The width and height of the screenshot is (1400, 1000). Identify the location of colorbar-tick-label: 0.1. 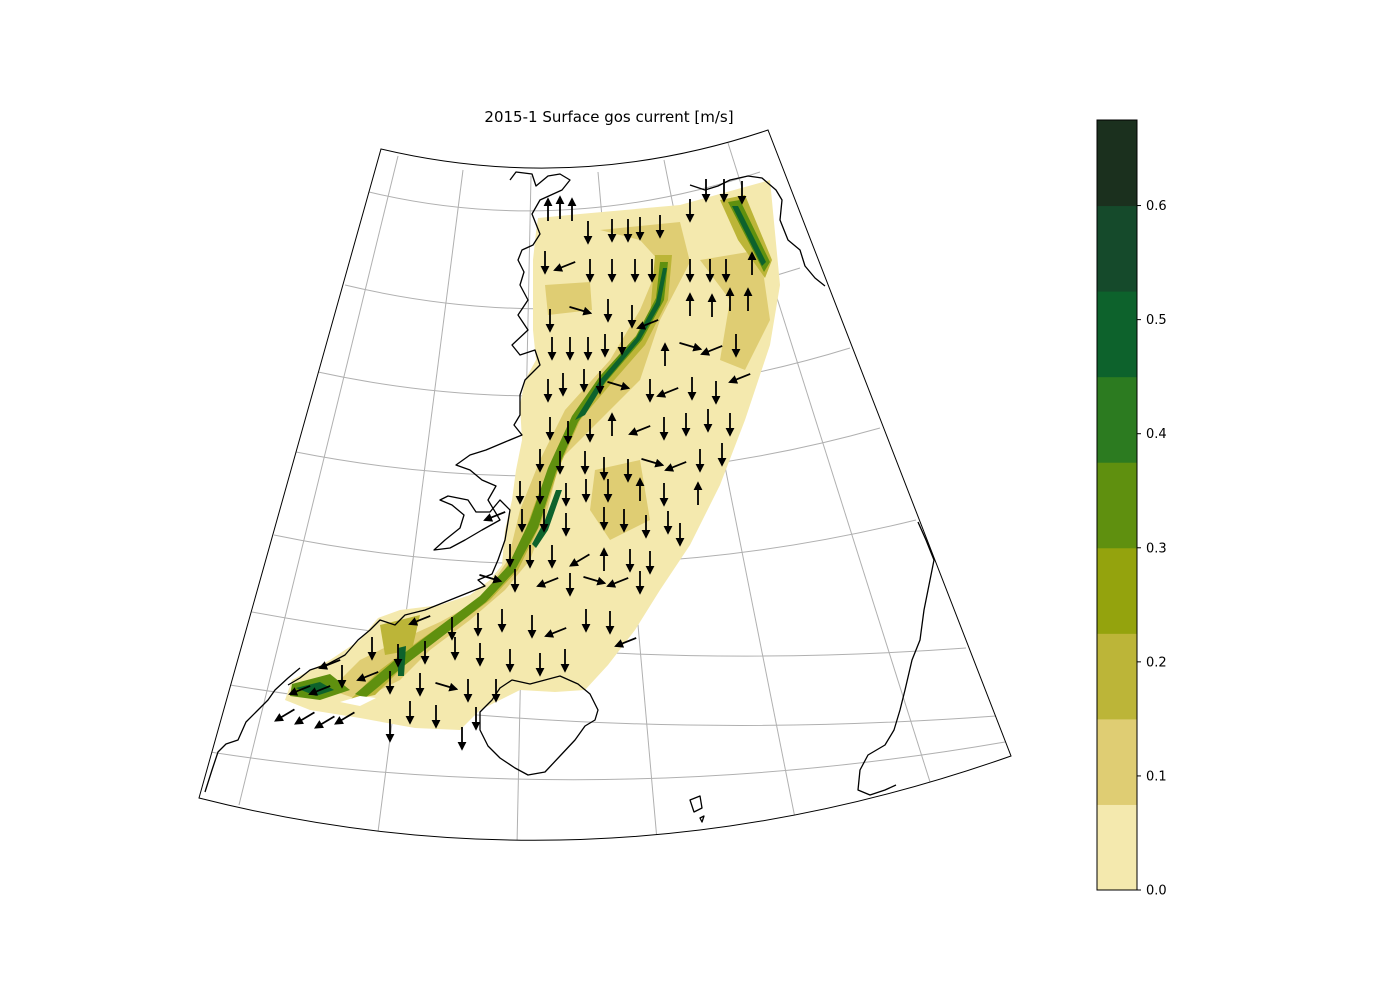
(1156, 776).